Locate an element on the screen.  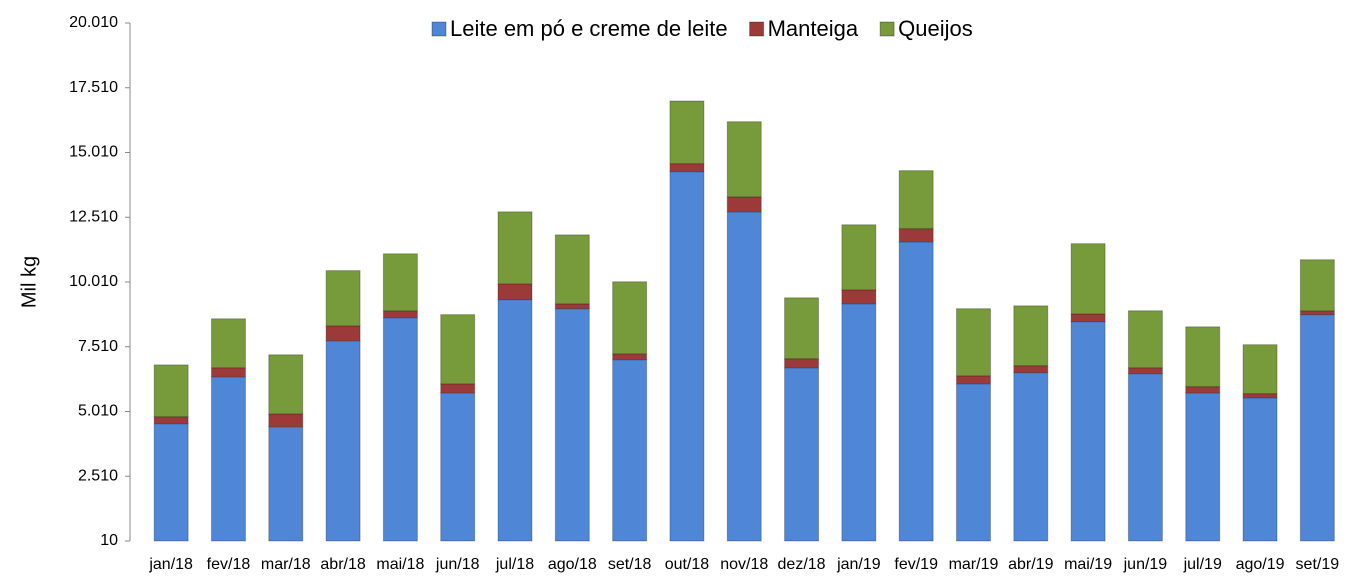
y-tick-label: 10 is located at coordinates (109, 540).